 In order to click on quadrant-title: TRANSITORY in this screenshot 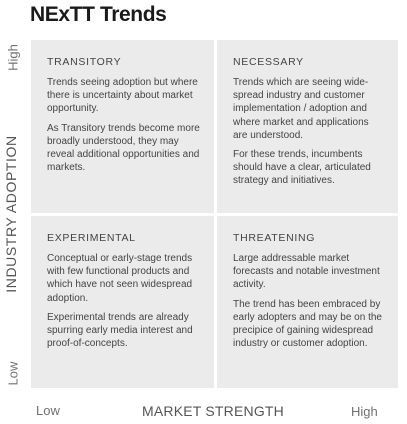, I will do `click(84, 62)`.